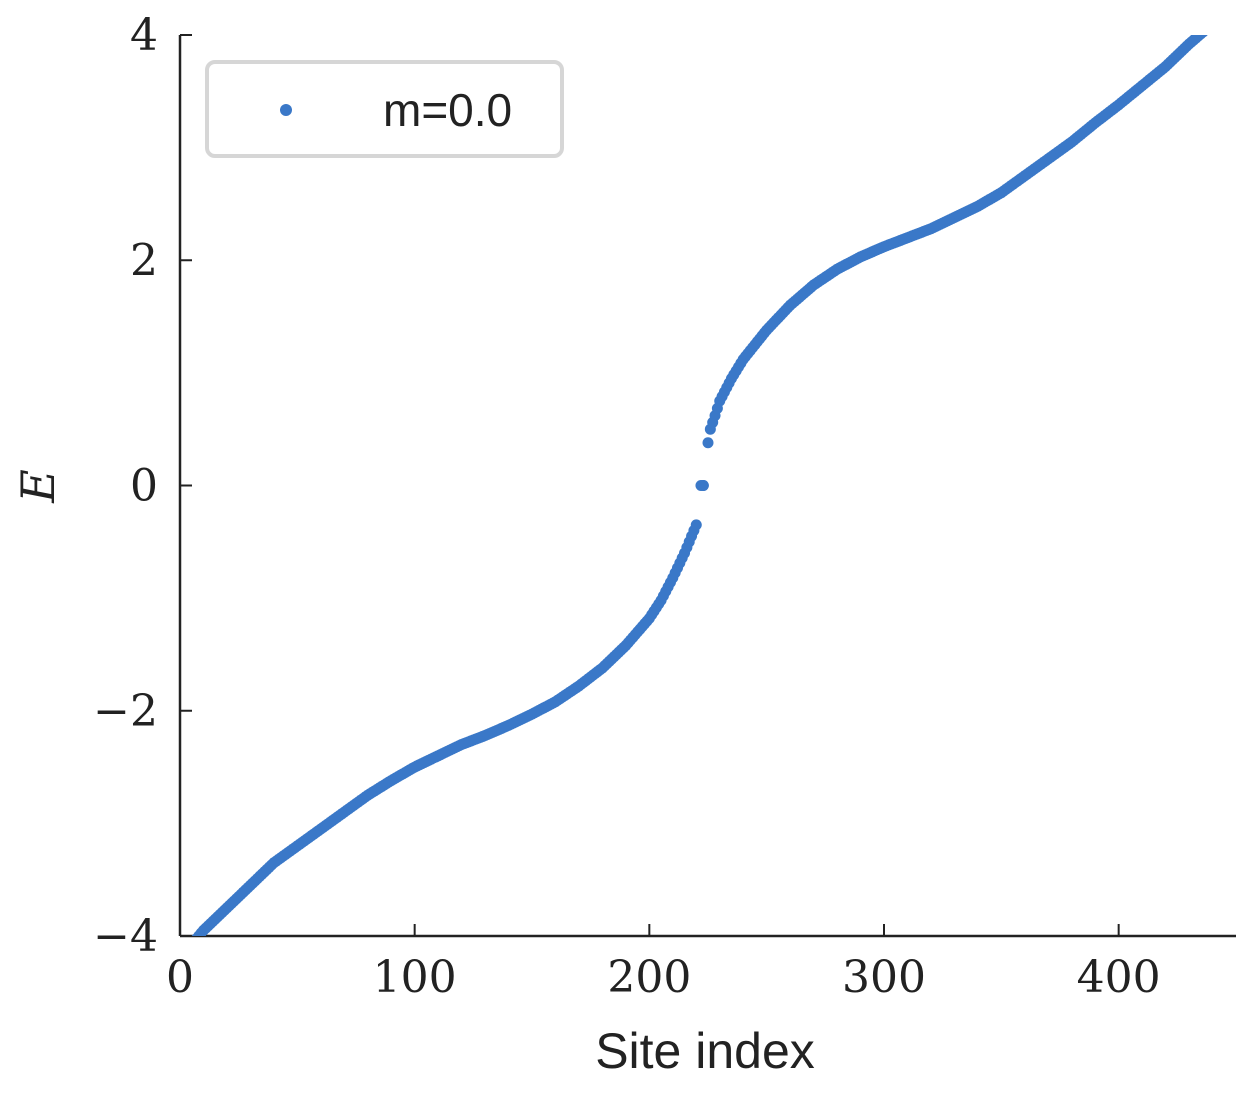  Describe the element at coordinates (125, 711) in the screenshot. I see `y-tick-label: −2` at that location.